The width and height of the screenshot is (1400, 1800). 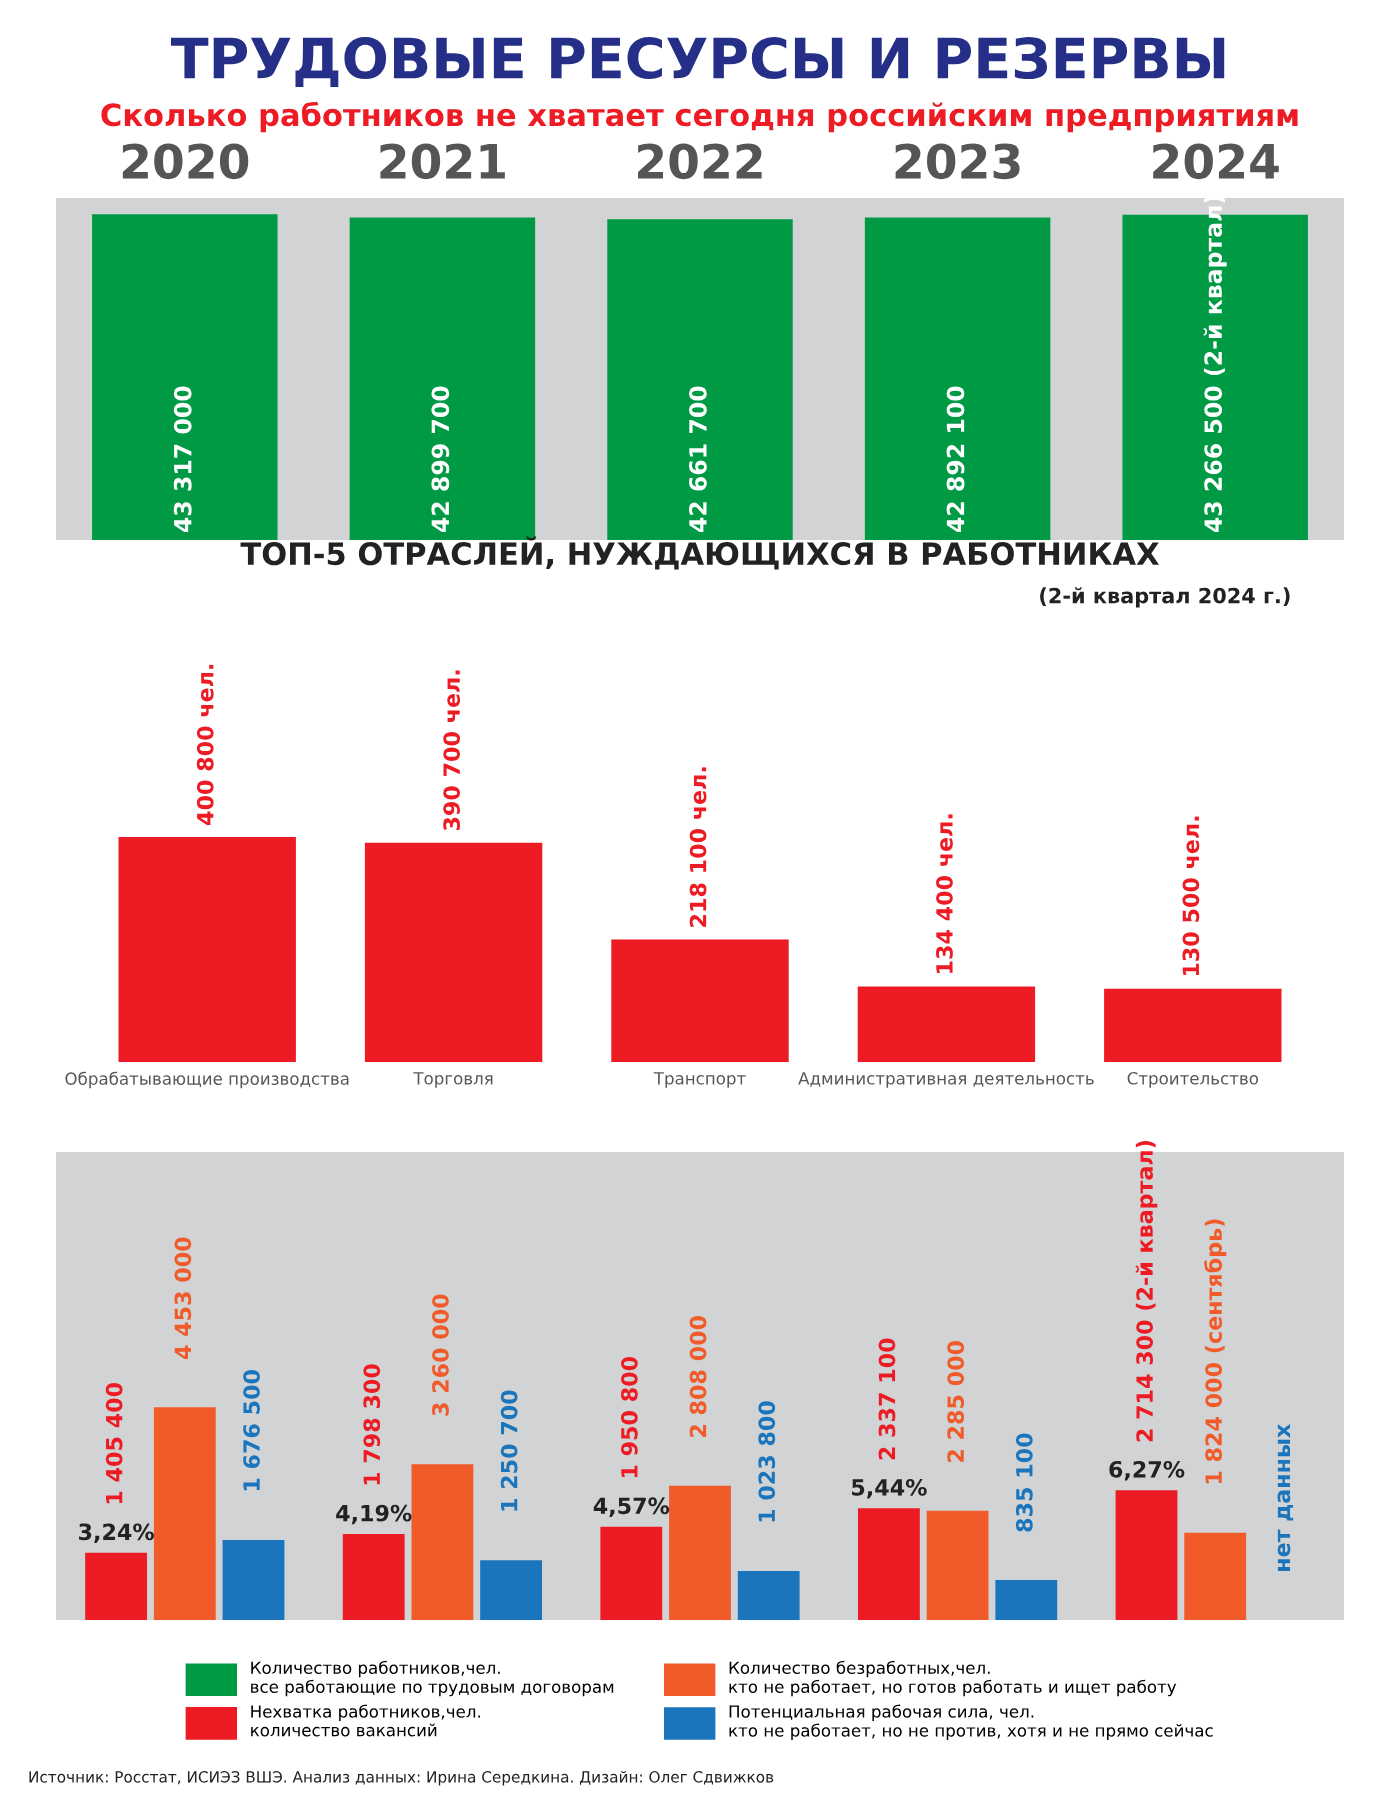 I want to click on text: Источник: Росстат, ИСИЭЗ ВШЭ. Анализ данных: Ирина Середкина. Дизайн: Олег Сдвижков, so click(x=401, y=1778).